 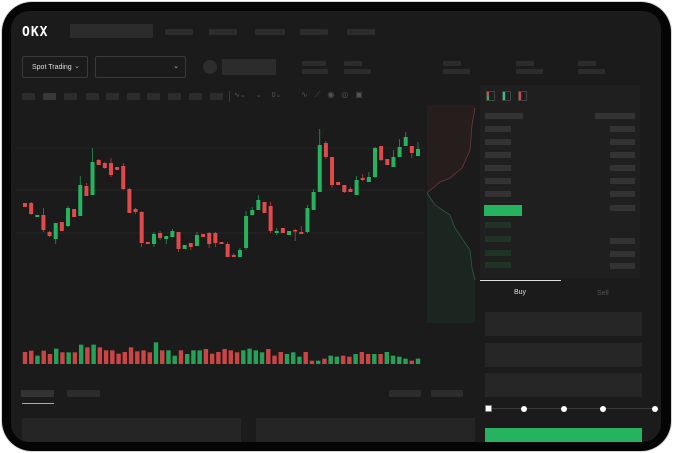 I want to click on okx-logo: OKX, so click(x=35, y=32).